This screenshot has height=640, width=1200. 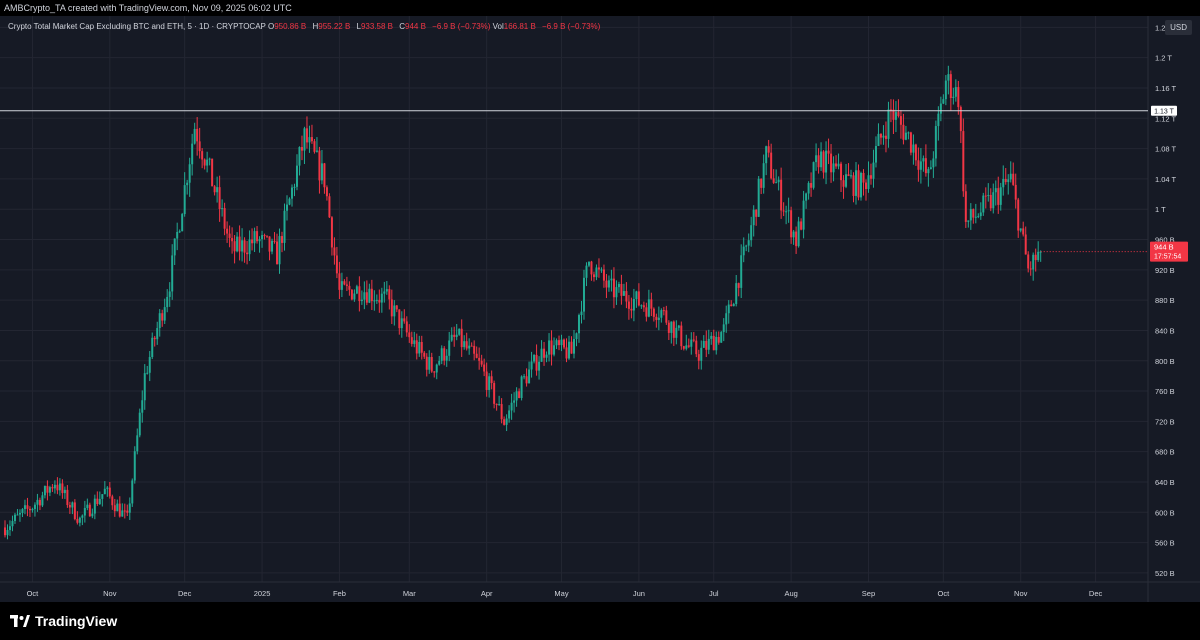 What do you see at coordinates (1165, 391) in the screenshot?
I see `y-tick-label: 760 B` at bounding box center [1165, 391].